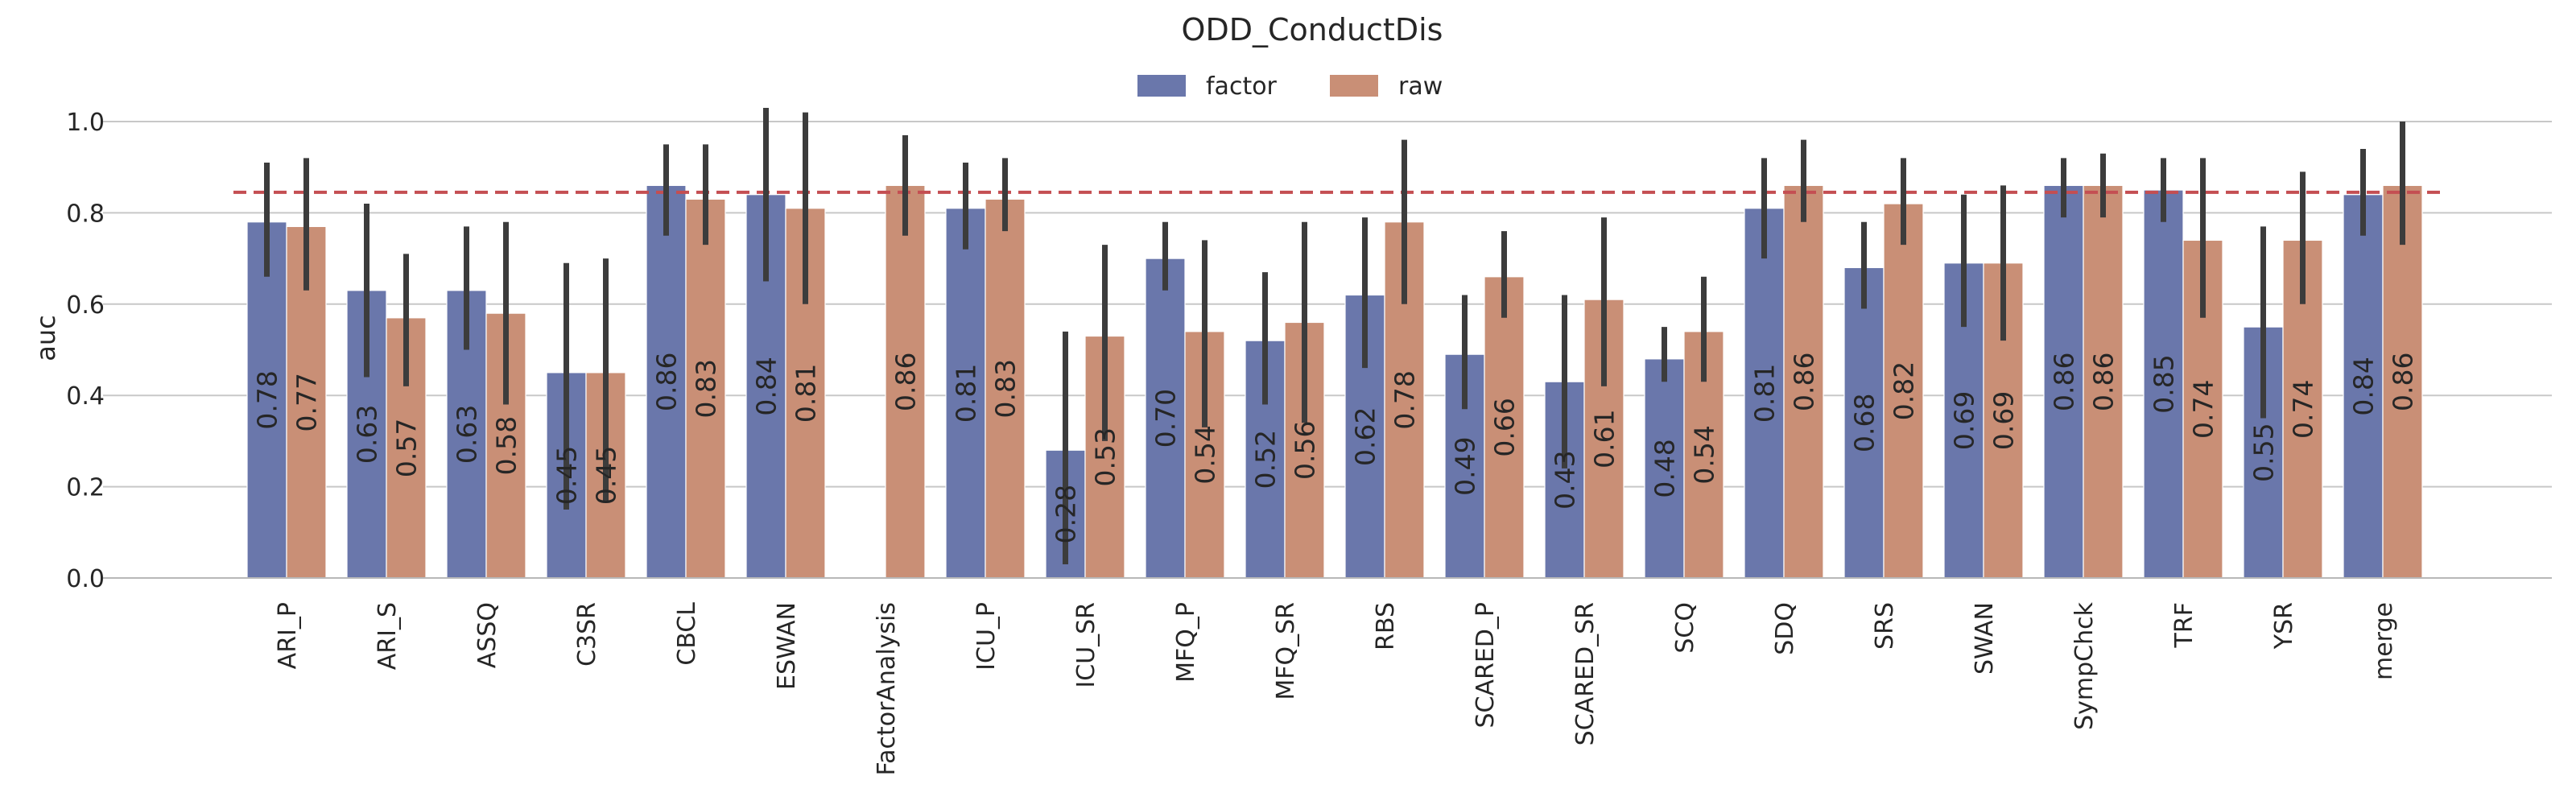  I want to click on x-tick-label: ICU_SR, so click(1086, 645).